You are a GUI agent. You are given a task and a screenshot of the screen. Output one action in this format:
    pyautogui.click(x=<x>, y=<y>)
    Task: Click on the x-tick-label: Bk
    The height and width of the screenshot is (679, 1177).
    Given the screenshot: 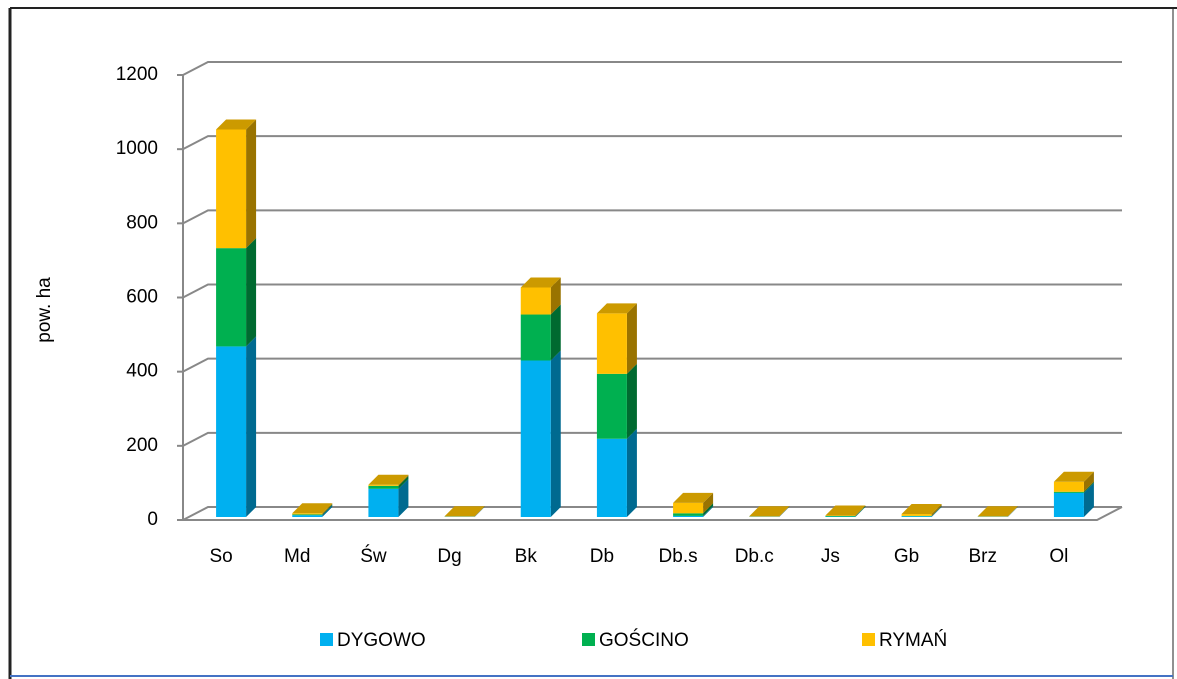 What is the action you would take?
    pyautogui.click(x=526, y=556)
    